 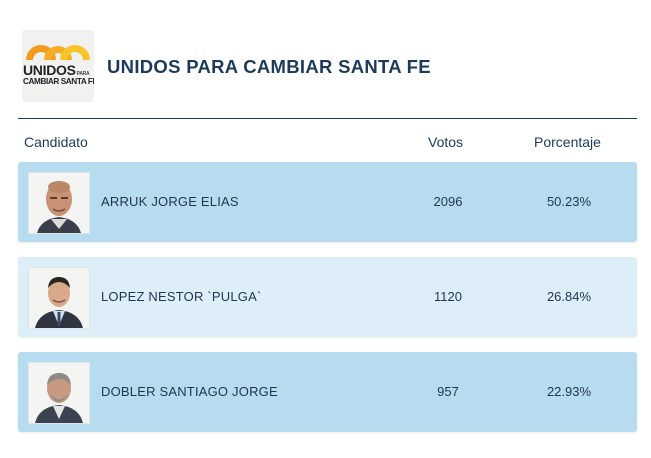 I want to click on column-header-candidate: Candidato, so click(x=56, y=142).